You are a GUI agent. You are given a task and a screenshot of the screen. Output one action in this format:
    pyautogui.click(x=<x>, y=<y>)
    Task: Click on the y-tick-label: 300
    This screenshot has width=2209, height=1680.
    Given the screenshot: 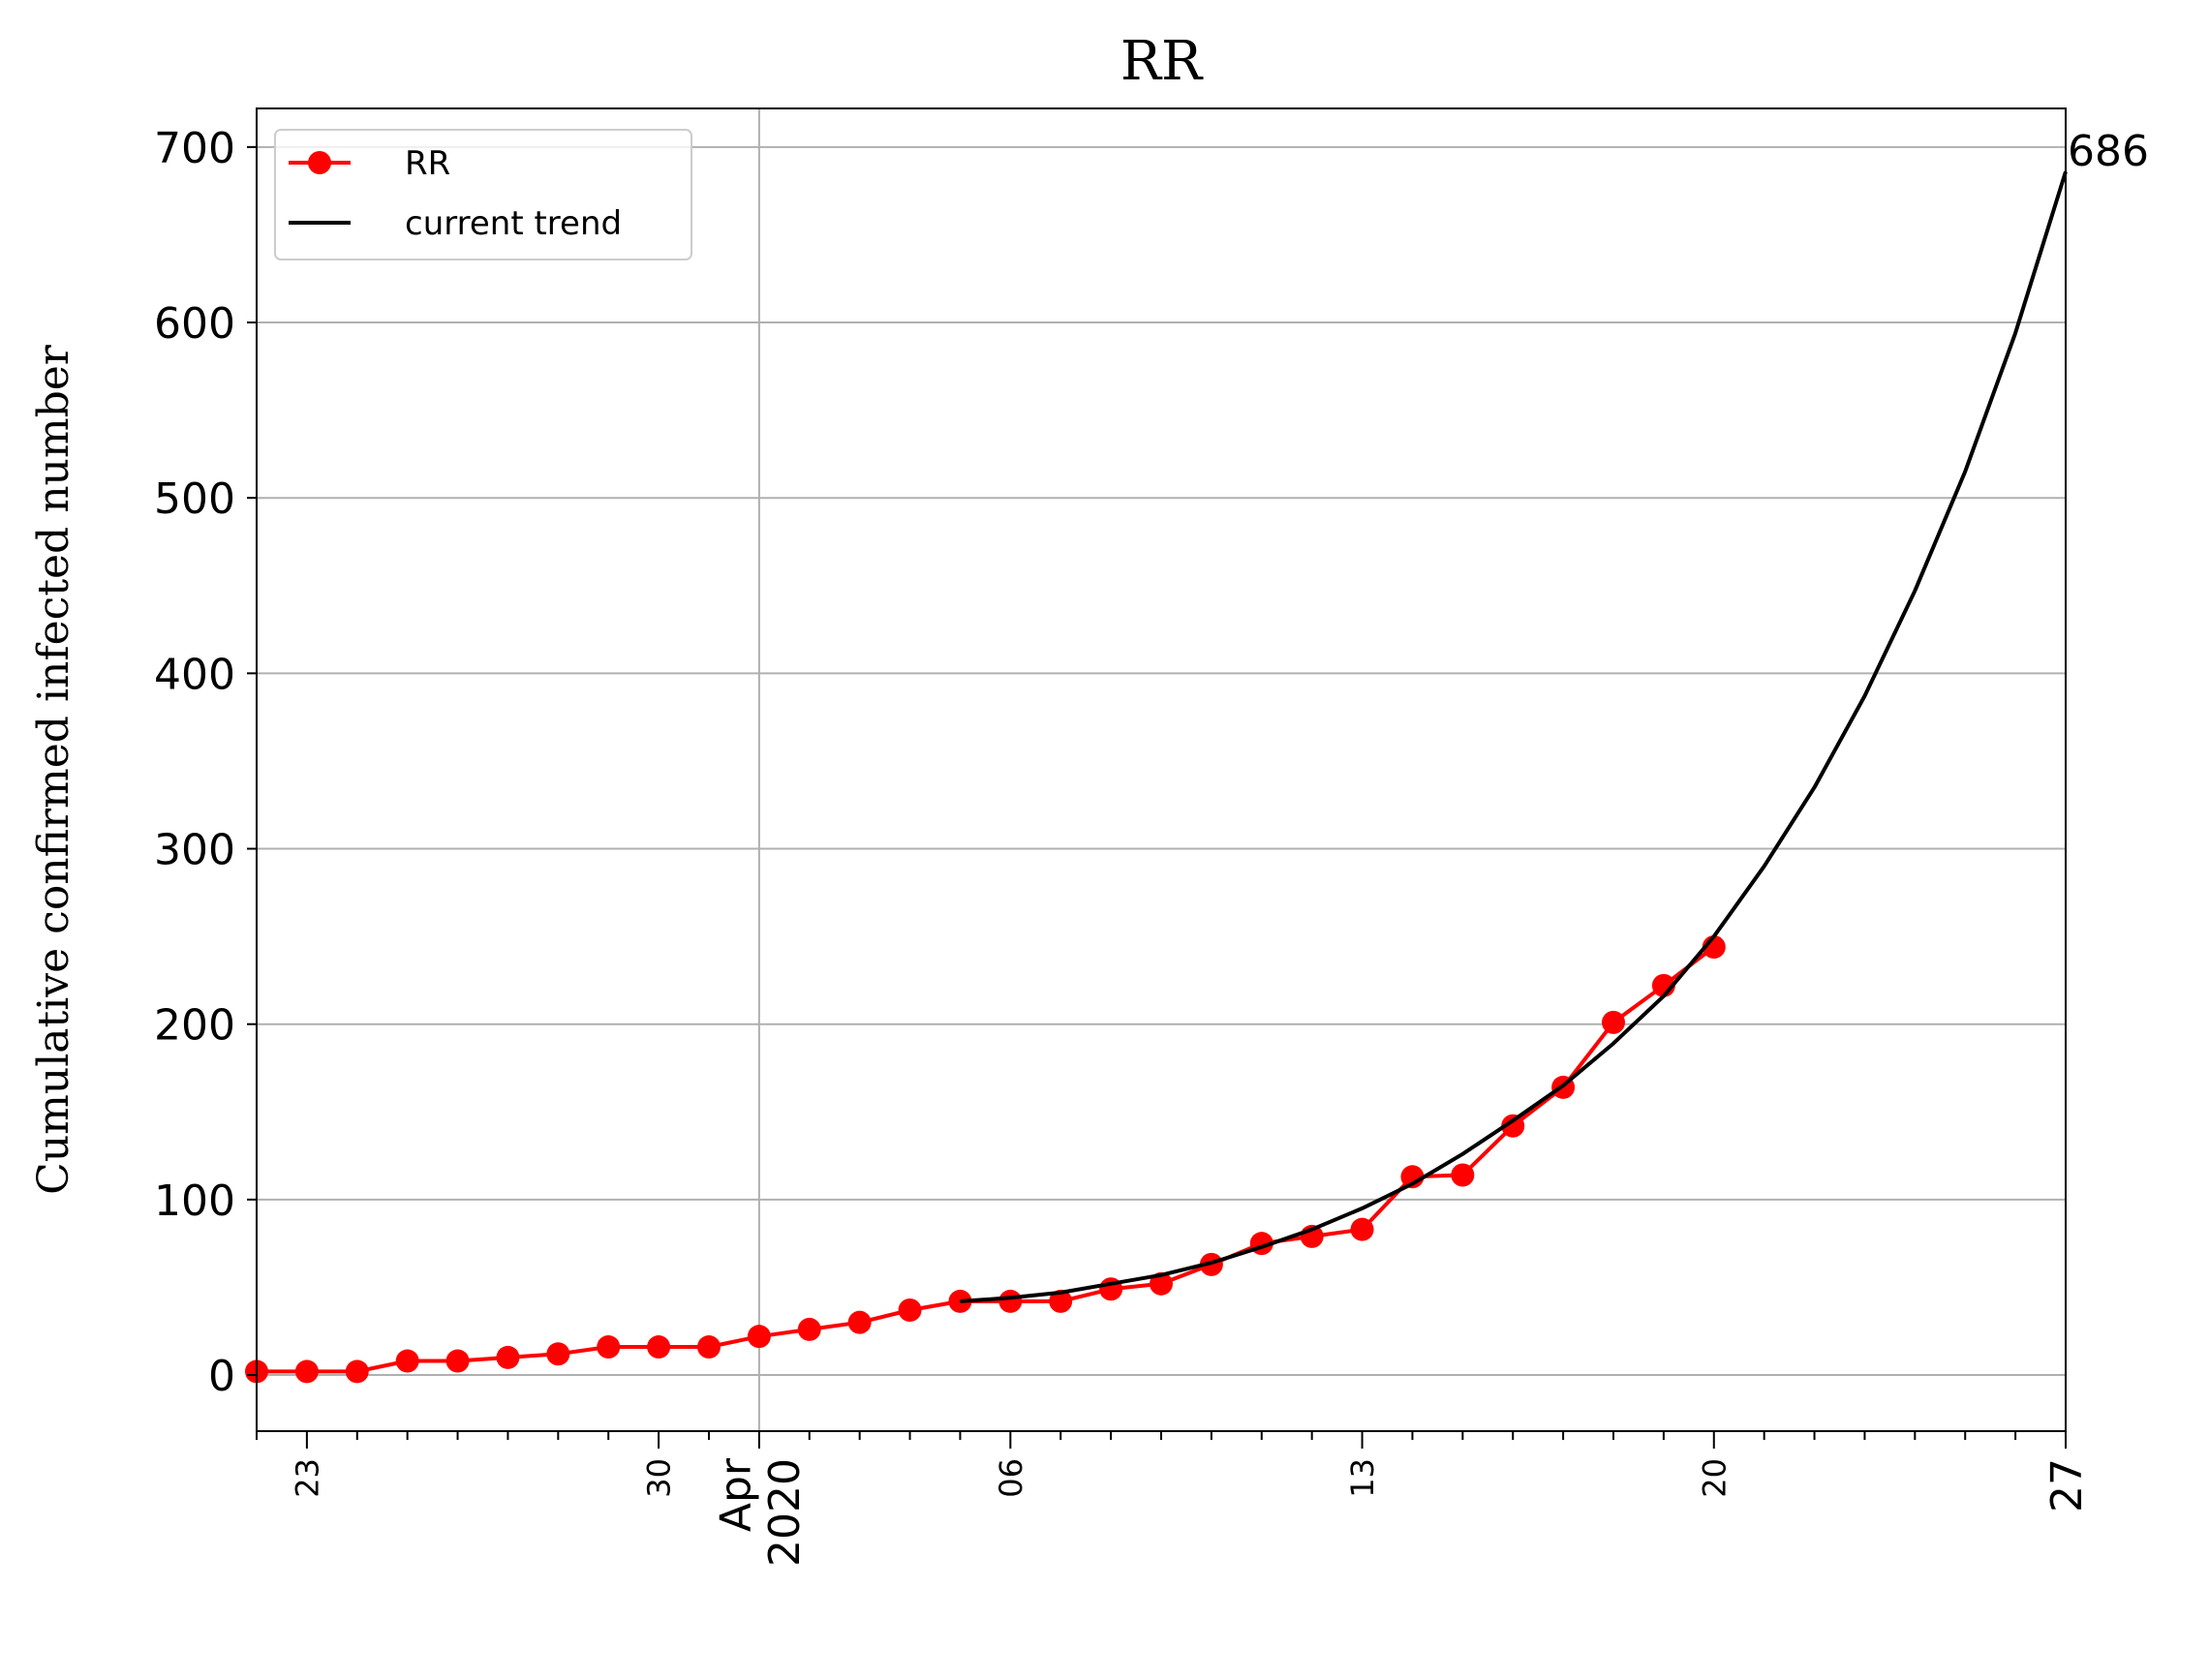 What is the action you would take?
    pyautogui.click(x=194, y=851)
    